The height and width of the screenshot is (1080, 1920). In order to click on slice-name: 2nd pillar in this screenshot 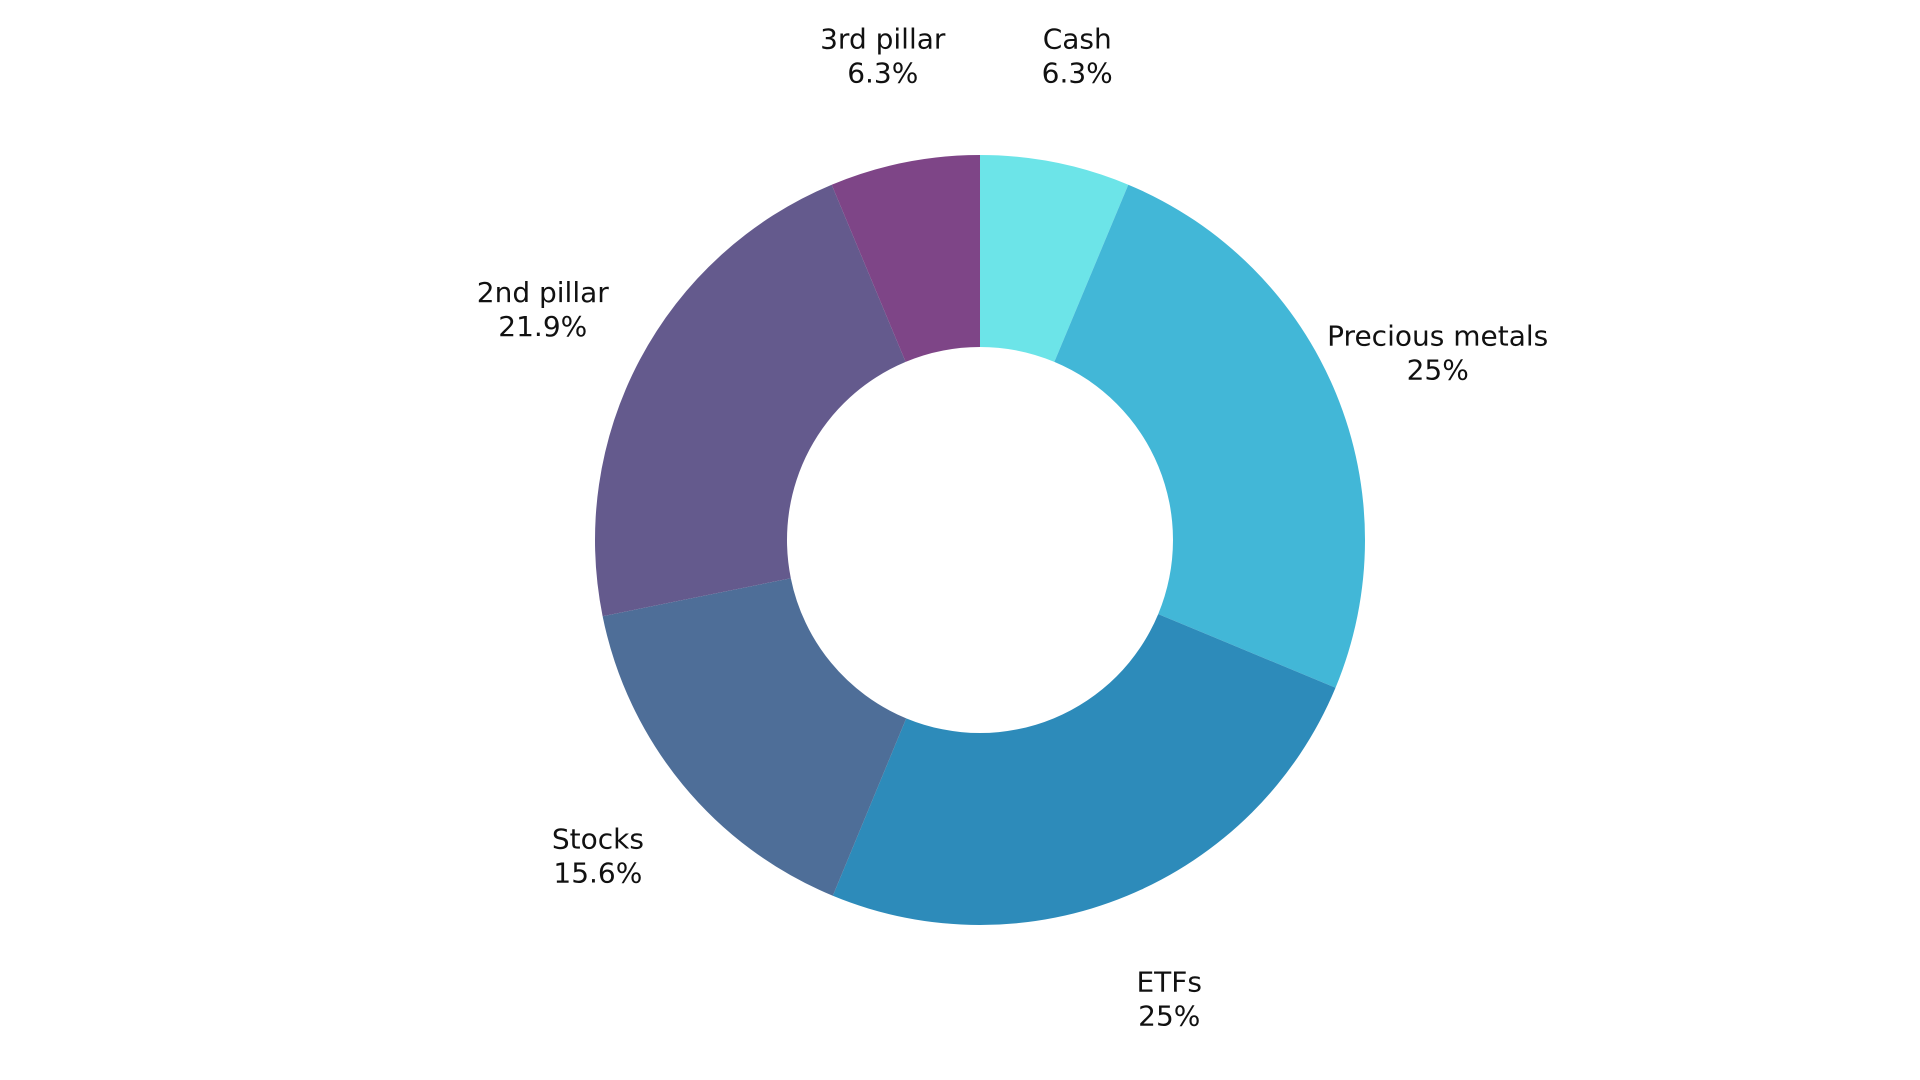, I will do `click(543, 292)`.